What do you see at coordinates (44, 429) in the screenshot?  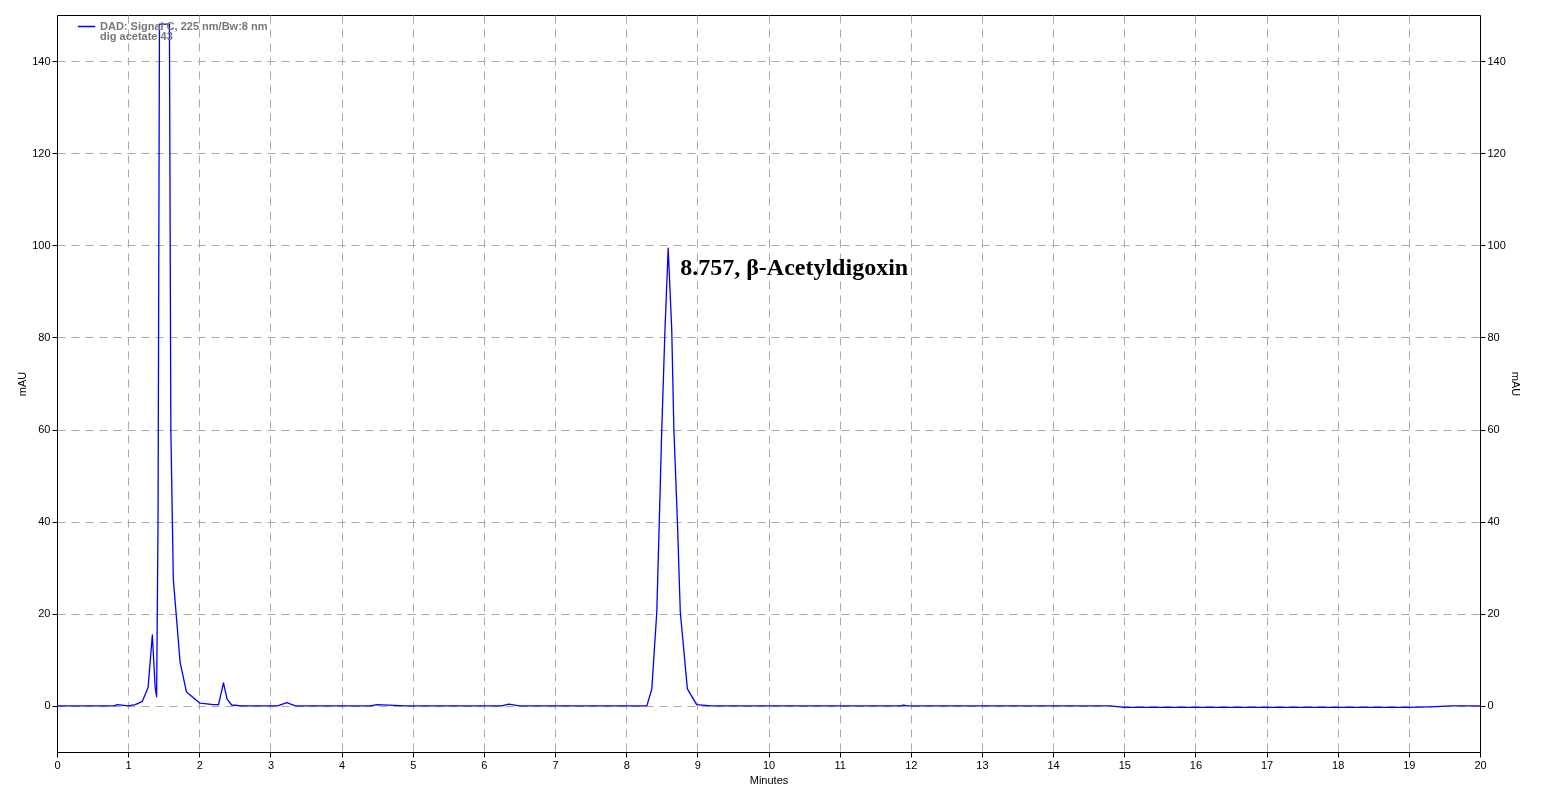 I see `y-tick-label: 60` at bounding box center [44, 429].